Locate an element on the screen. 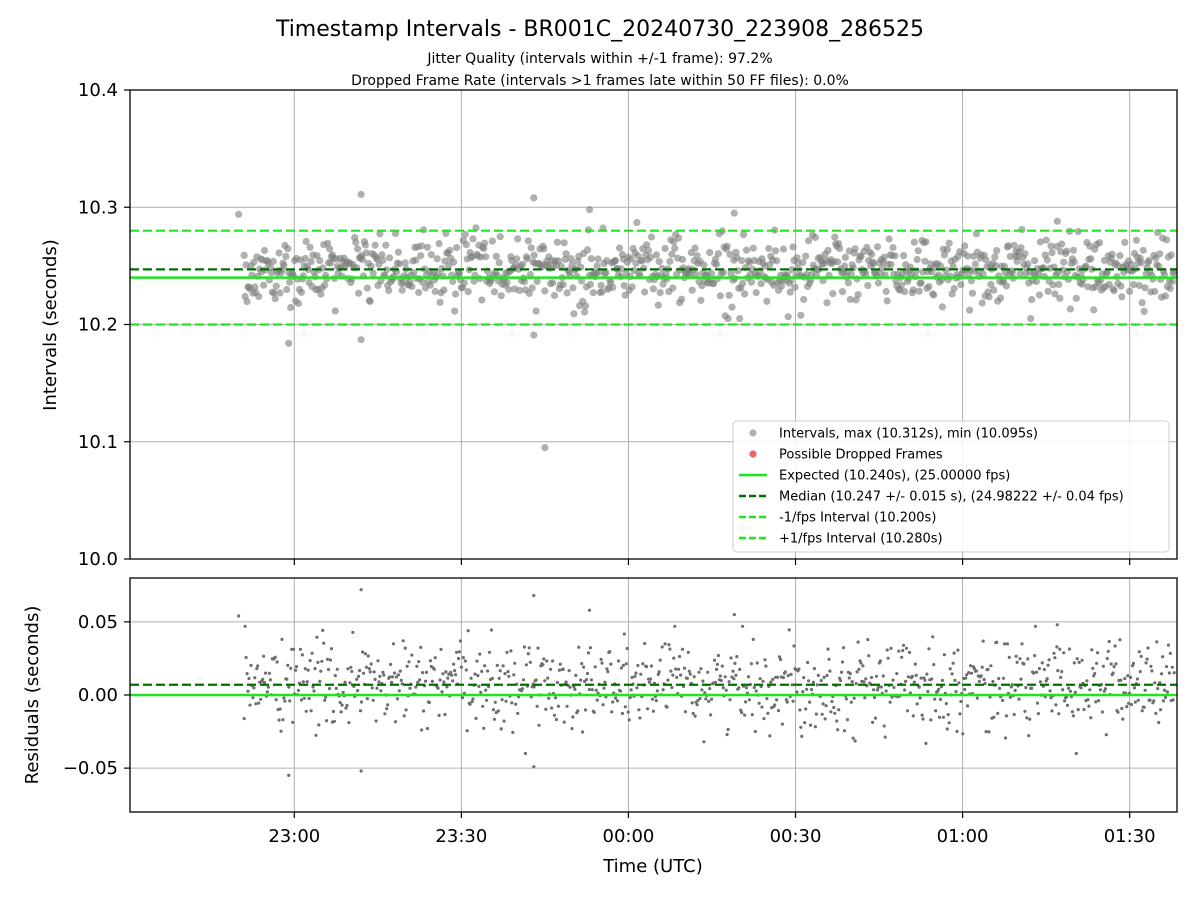  bottom-y-tick-label: 0.00 is located at coordinates (98, 695).